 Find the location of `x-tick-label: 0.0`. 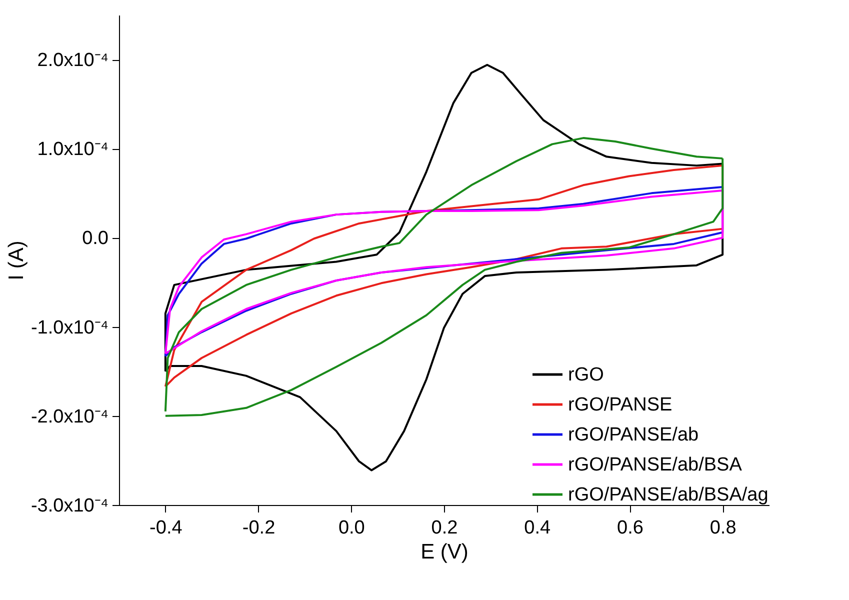

x-tick-label: 0.0 is located at coordinates (351, 528).